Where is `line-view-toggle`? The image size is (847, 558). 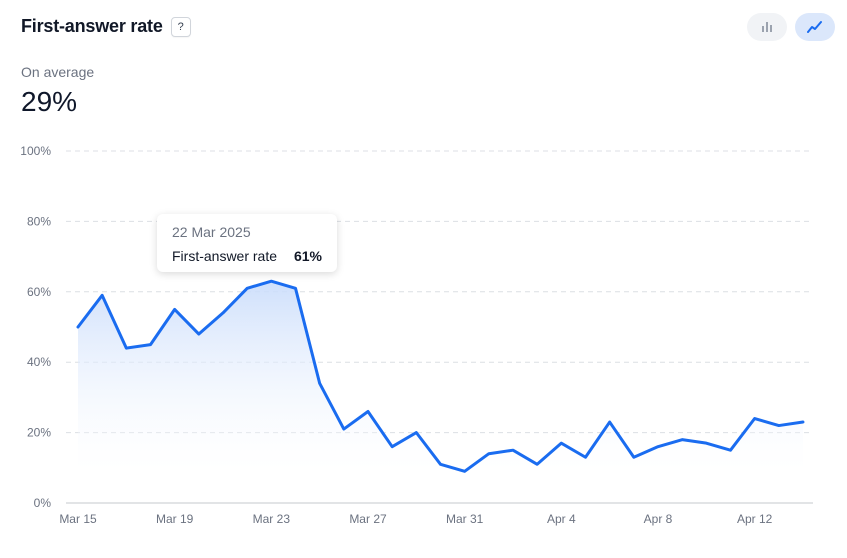 line-view-toggle is located at coordinates (815, 27).